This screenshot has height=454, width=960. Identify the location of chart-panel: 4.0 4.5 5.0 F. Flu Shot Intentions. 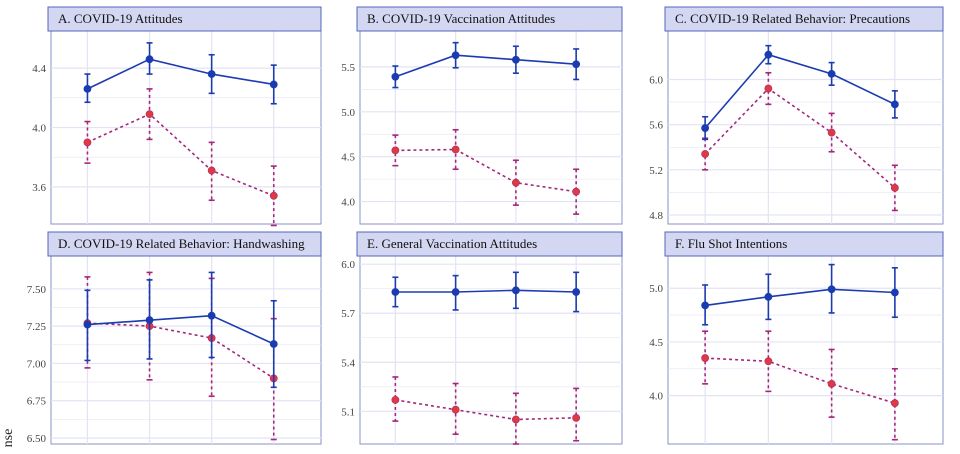
(796, 338).